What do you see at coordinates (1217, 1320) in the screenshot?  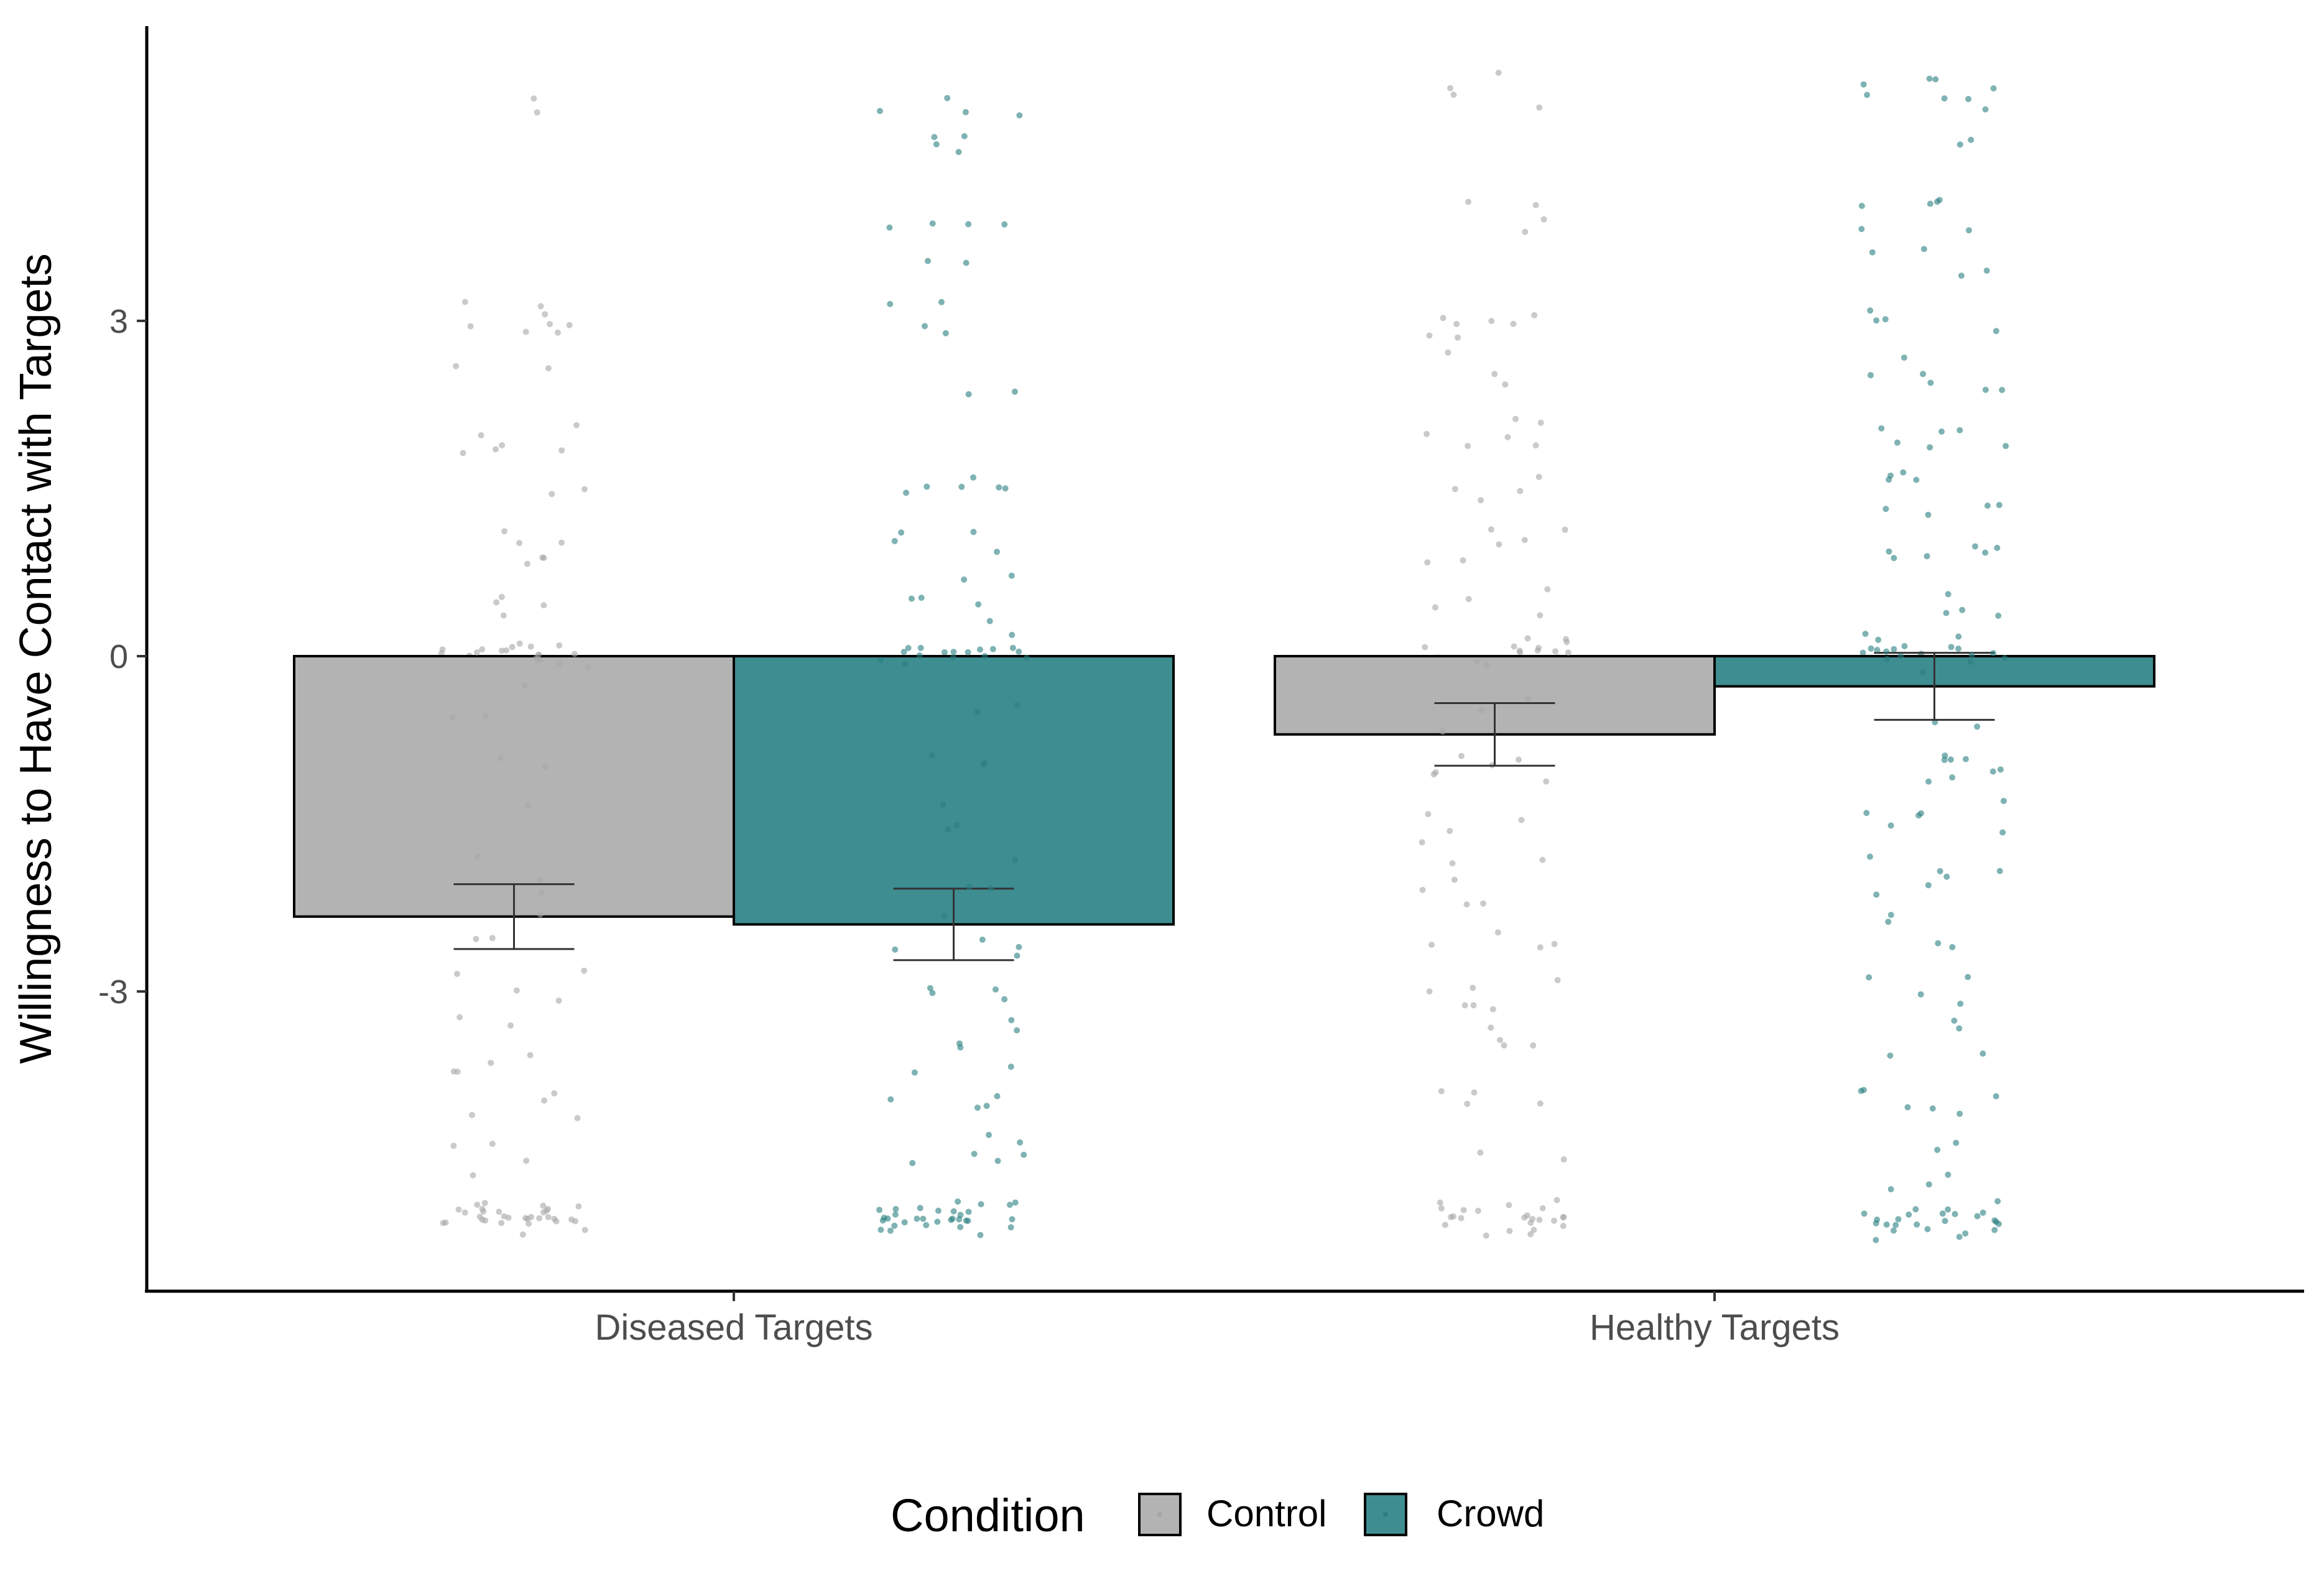 I see `x-ticks-layer: Diseased Targets Healthy Targets` at bounding box center [1217, 1320].